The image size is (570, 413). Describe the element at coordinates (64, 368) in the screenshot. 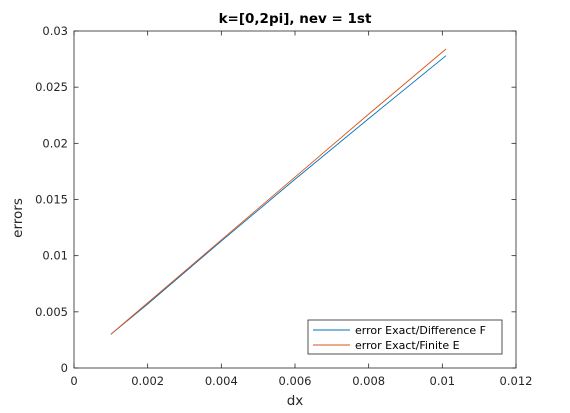

I see `y-tick-label: 0` at that location.